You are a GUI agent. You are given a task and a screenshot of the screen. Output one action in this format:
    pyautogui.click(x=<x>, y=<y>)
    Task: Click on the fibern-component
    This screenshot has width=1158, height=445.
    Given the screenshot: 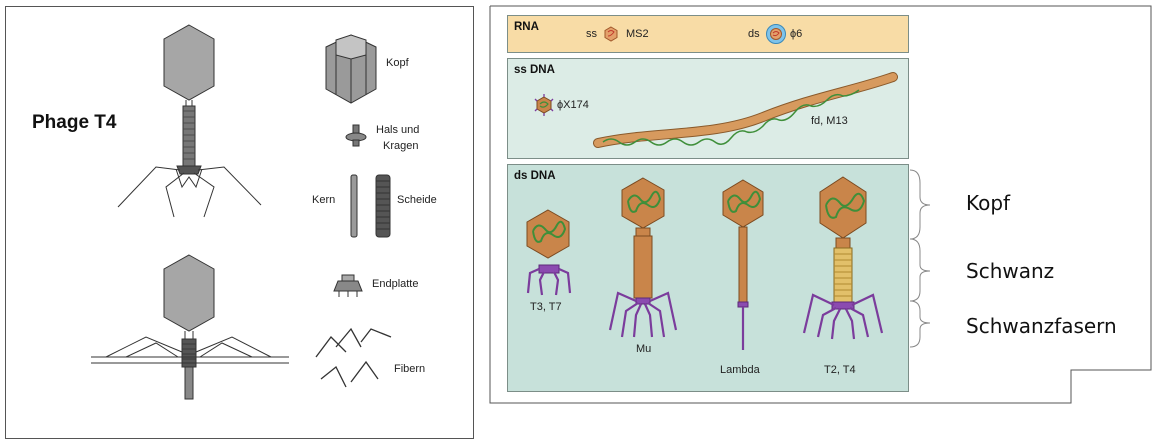 What is the action you would take?
    pyautogui.click(x=353, y=357)
    